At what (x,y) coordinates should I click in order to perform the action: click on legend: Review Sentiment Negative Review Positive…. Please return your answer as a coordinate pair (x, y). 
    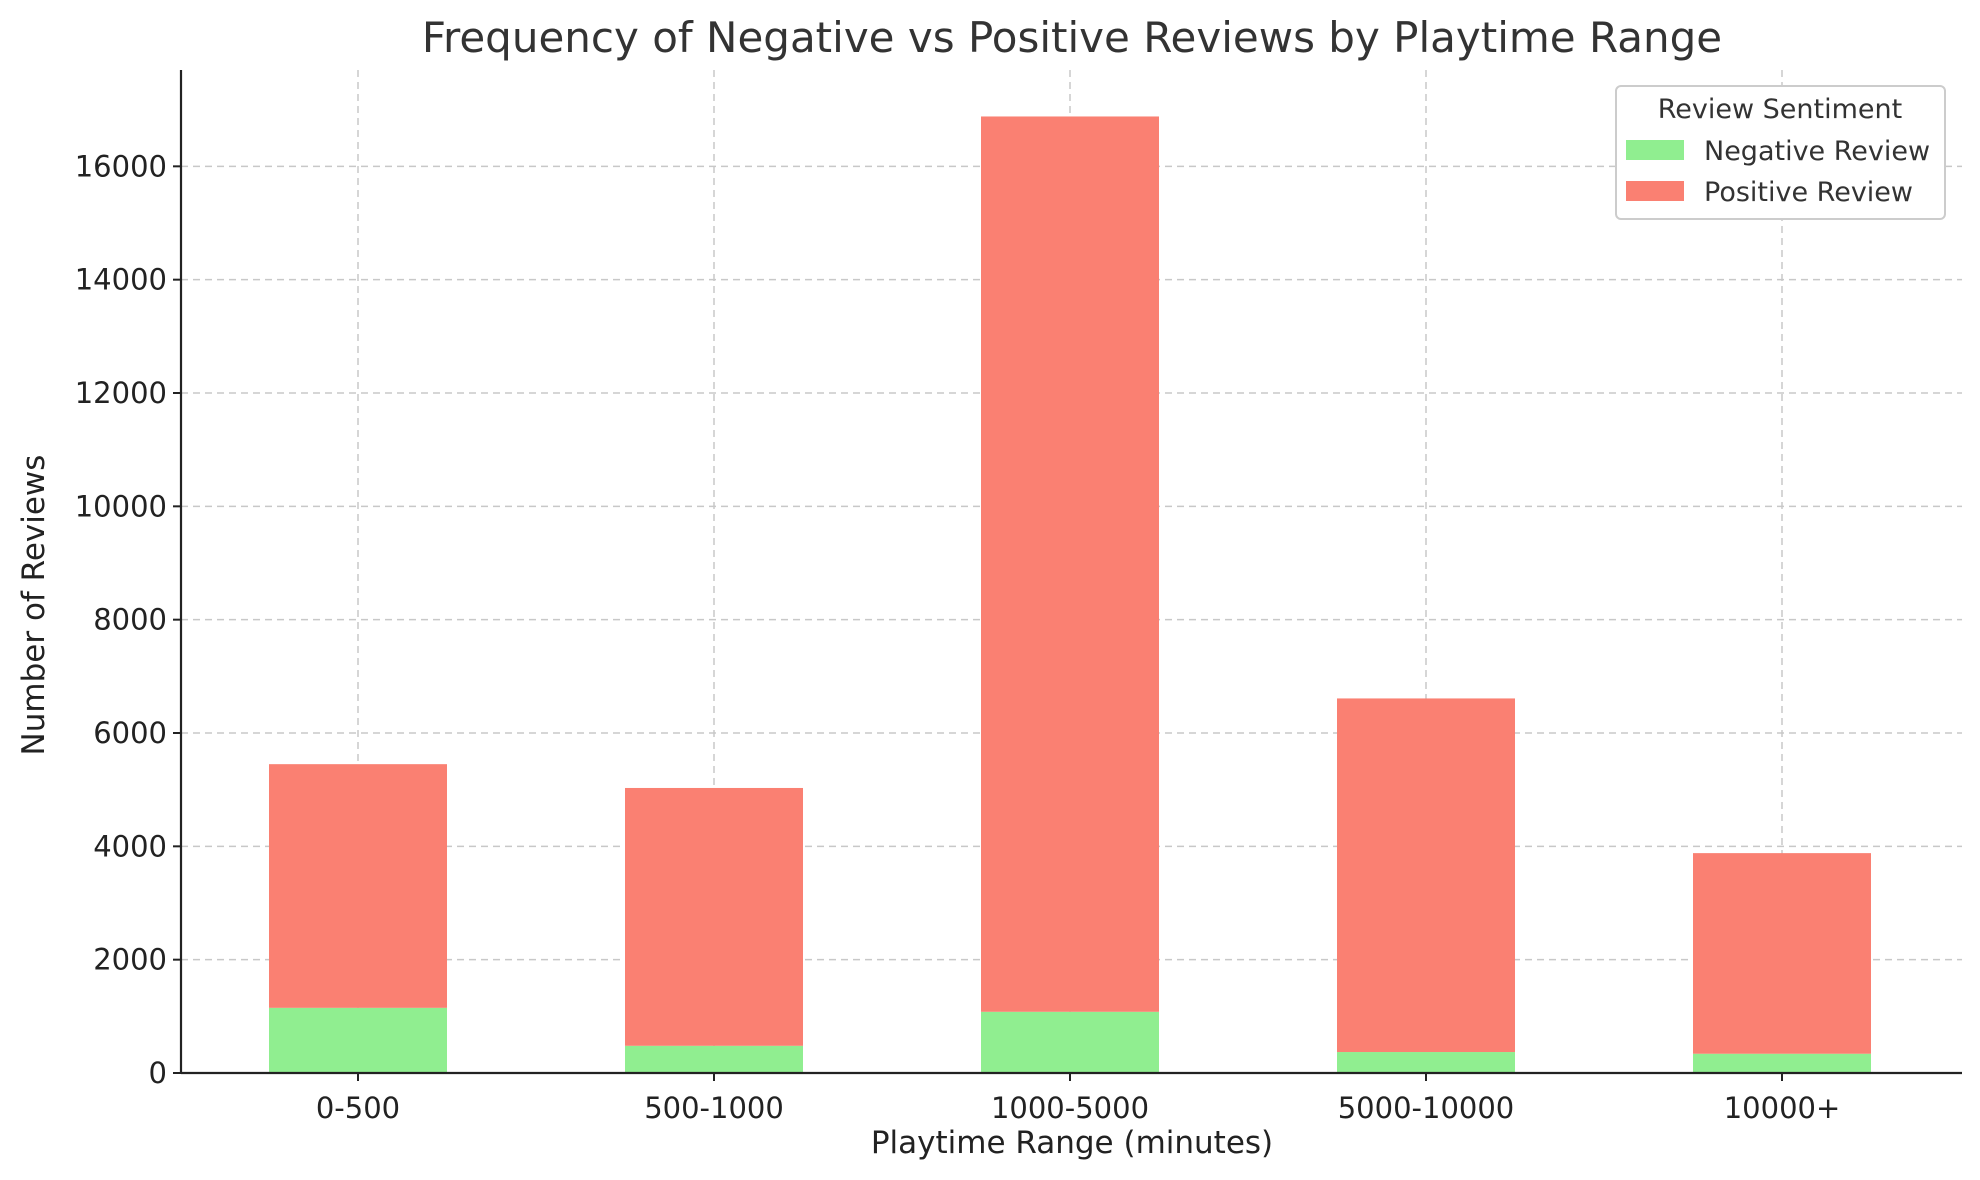
    Looking at the image, I should click on (1780, 152).